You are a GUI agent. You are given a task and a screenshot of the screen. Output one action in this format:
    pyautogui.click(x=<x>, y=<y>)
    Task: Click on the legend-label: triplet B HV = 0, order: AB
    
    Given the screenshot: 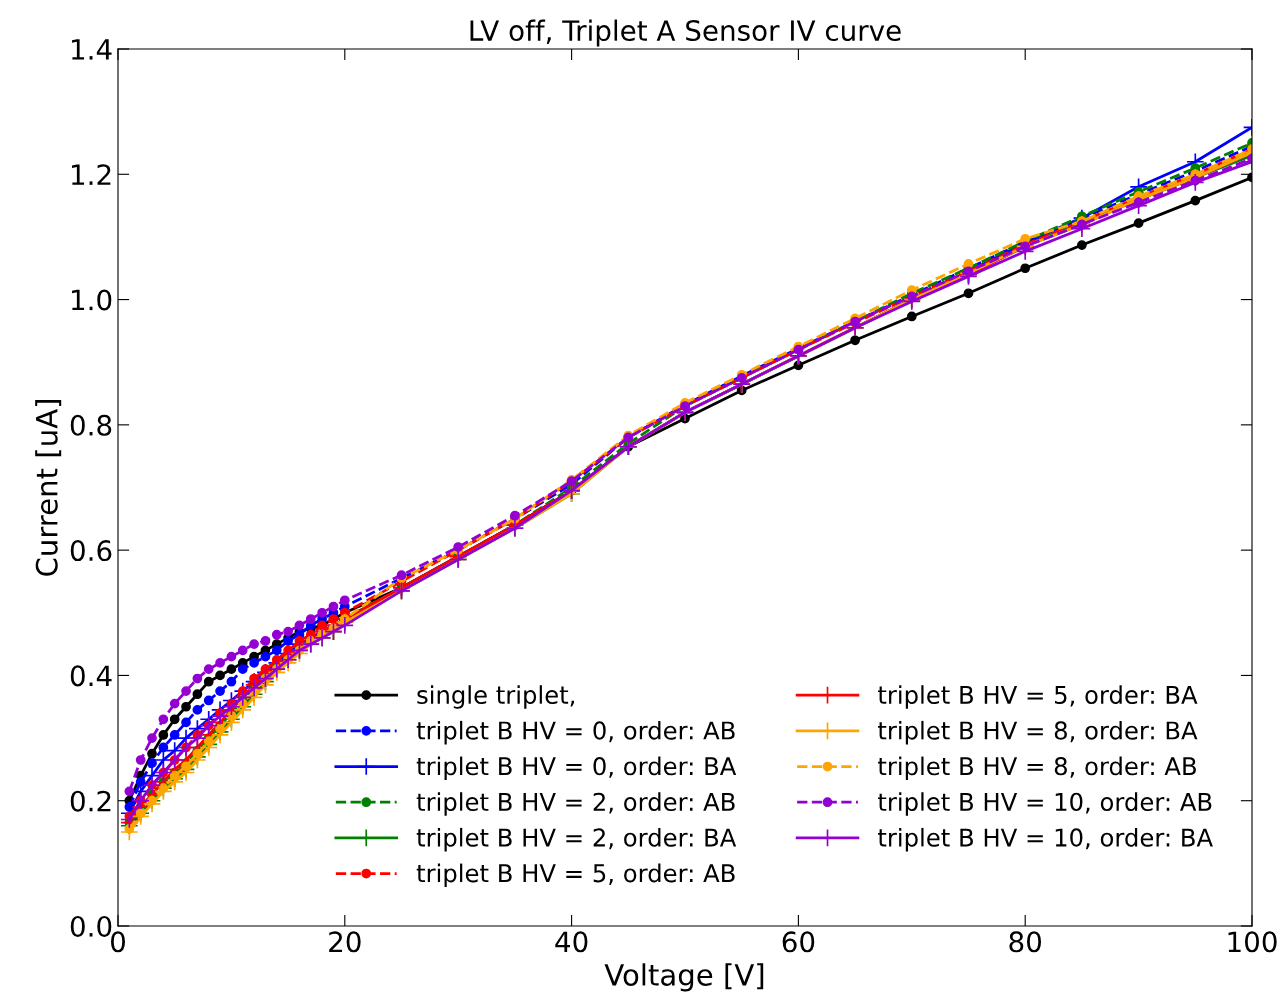 What is the action you would take?
    pyautogui.click(x=575, y=732)
    